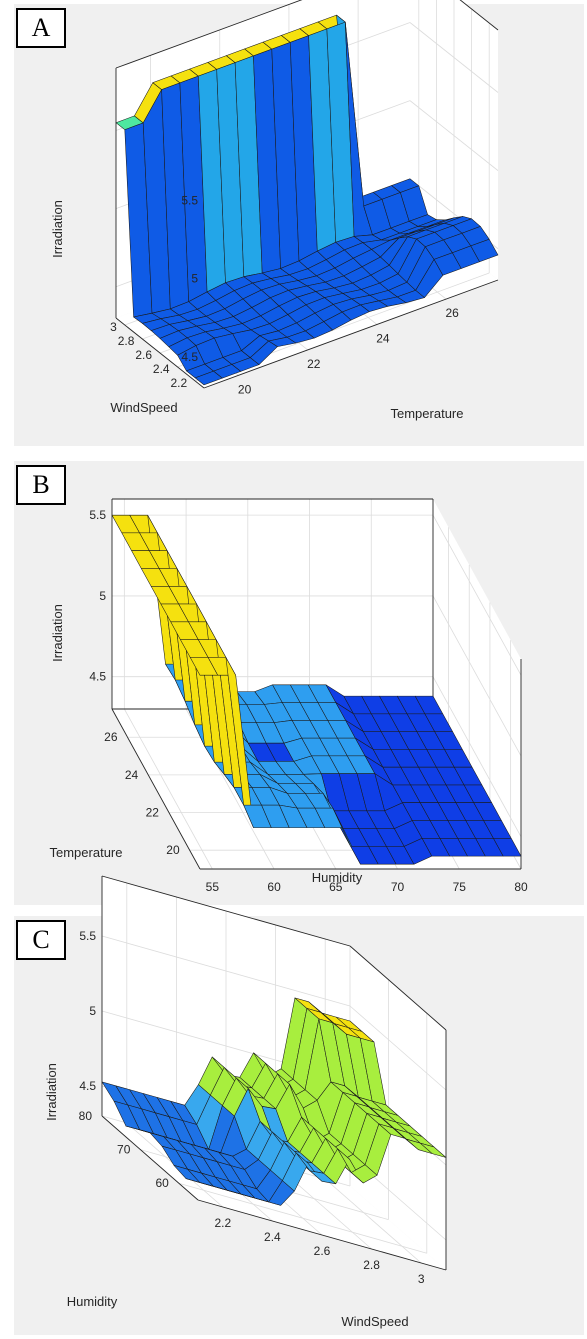  What do you see at coordinates (161, 369) in the screenshot?
I see `y-tick-label: 2.4` at bounding box center [161, 369].